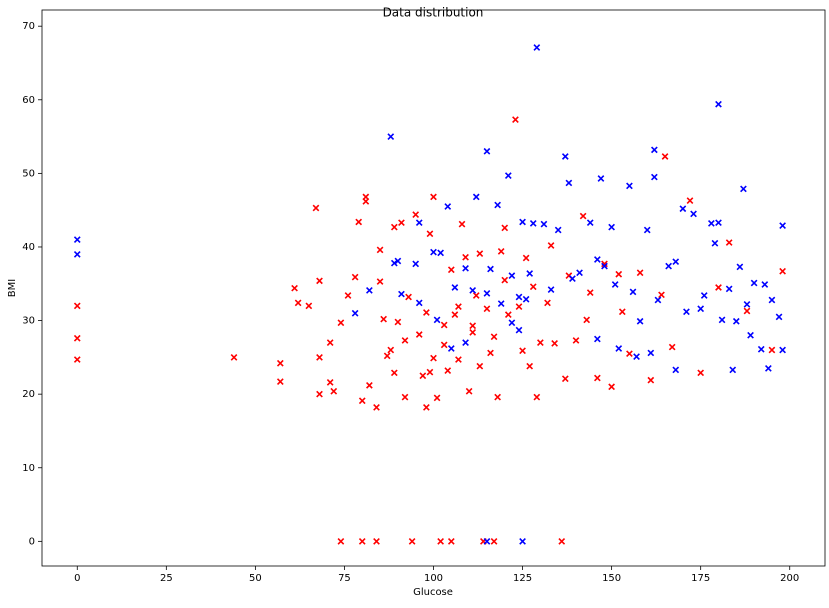 The width and height of the screenshot is (829, 608). Describe the element at coordinates (433, 13) in the screenshot. I see `chart-title: Data distribution` at that location.